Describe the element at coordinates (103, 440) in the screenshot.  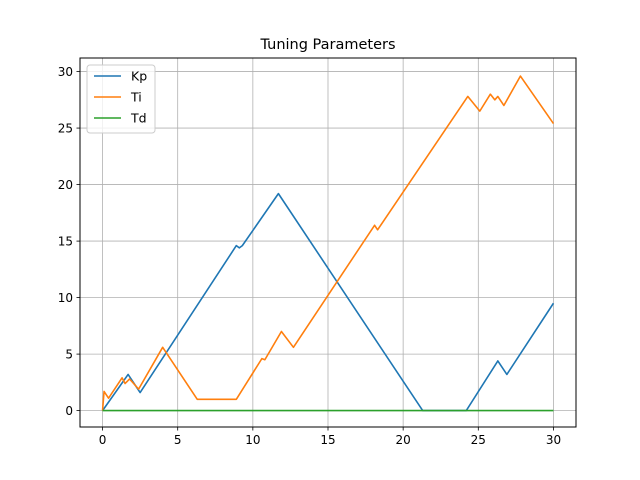
I see `x-tick-label: 0` at that location.